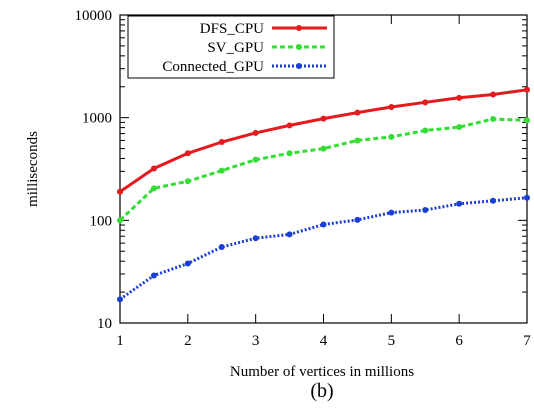 The image size is (534, 408). Describe the element at coordinates (324, 341) in the screenshot. I see `x-tick-label: 4` at that location.